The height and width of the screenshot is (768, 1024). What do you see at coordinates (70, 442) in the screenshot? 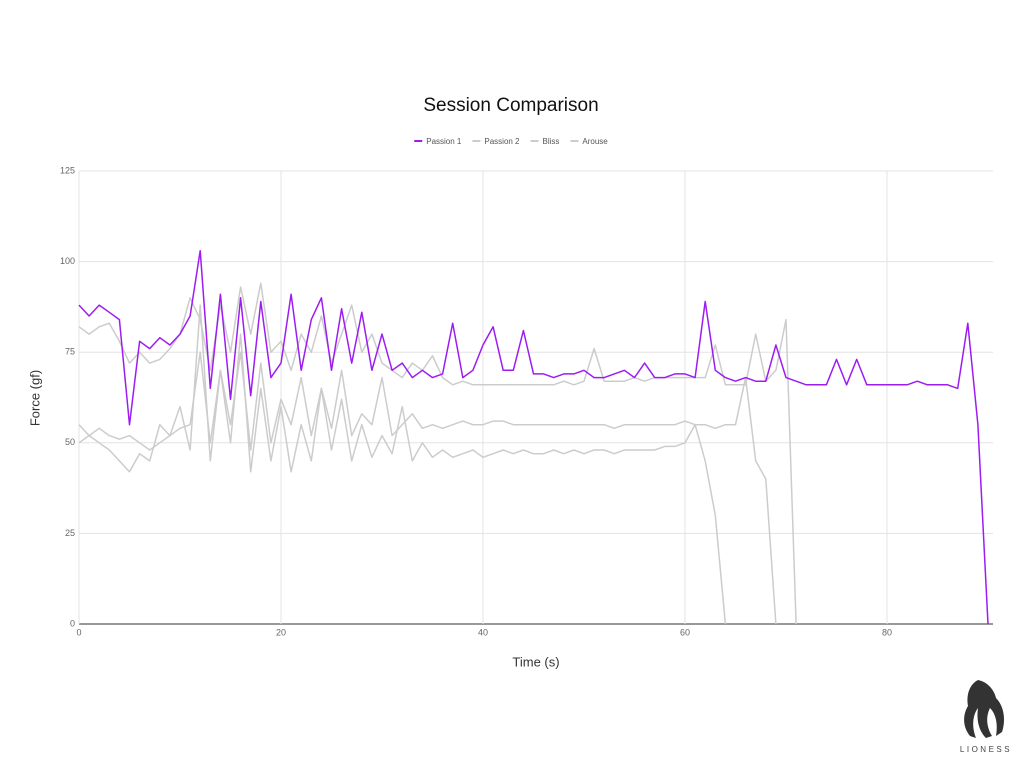
I see `y-tick-label: 50` at bounding box center [70, 442].